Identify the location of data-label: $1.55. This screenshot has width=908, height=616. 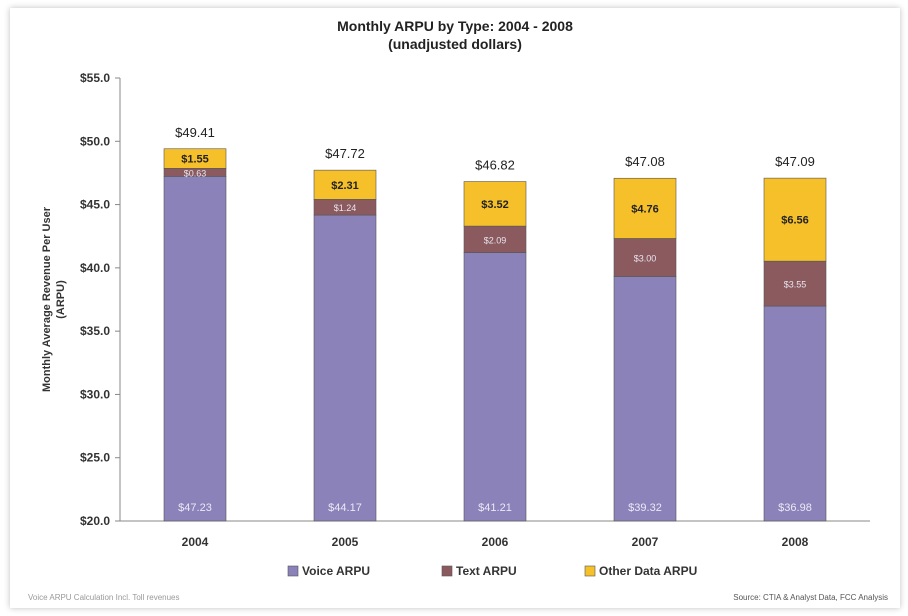
(195, 160).